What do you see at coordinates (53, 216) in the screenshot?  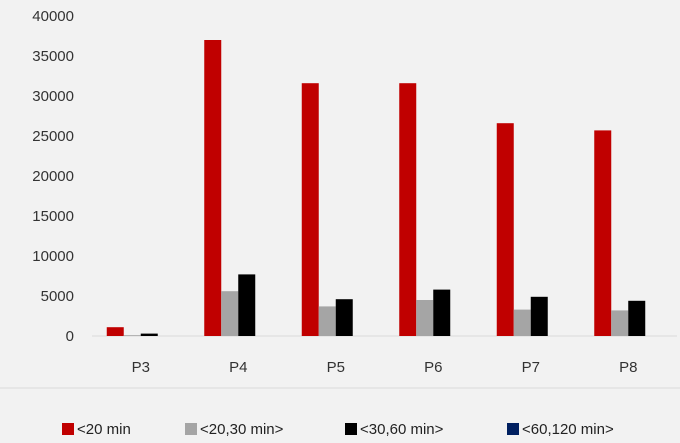 I see `y-tick-label: 15000` at bounding box center [53, 216].